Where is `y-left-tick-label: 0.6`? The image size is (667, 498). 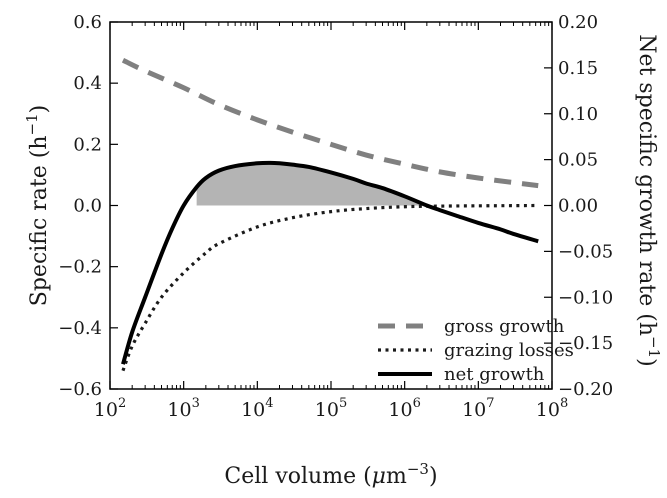
y-left-tick-label: 0.6 is located at coordinates (87, 22).